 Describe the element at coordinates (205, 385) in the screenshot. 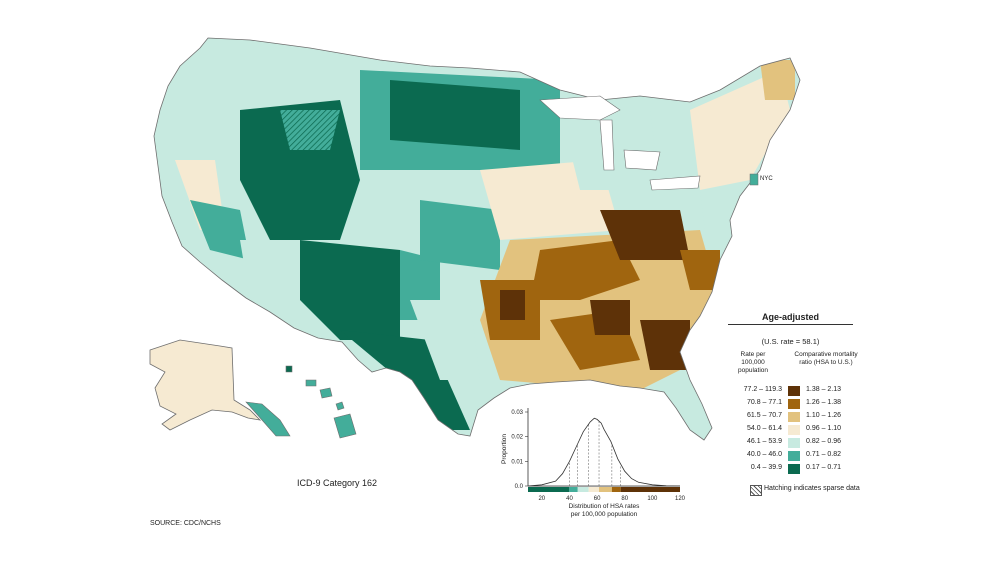

I see `alaska` at that location.